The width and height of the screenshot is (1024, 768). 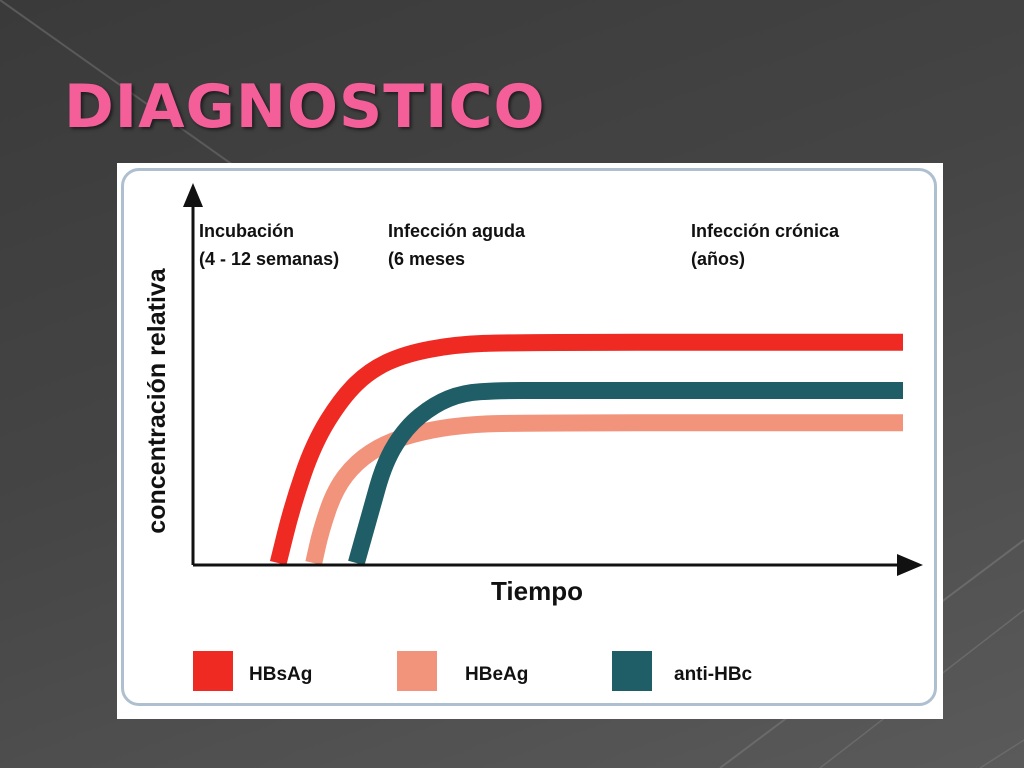 I want to click on series-line-anti-hbc, so click(x=625, y=474).